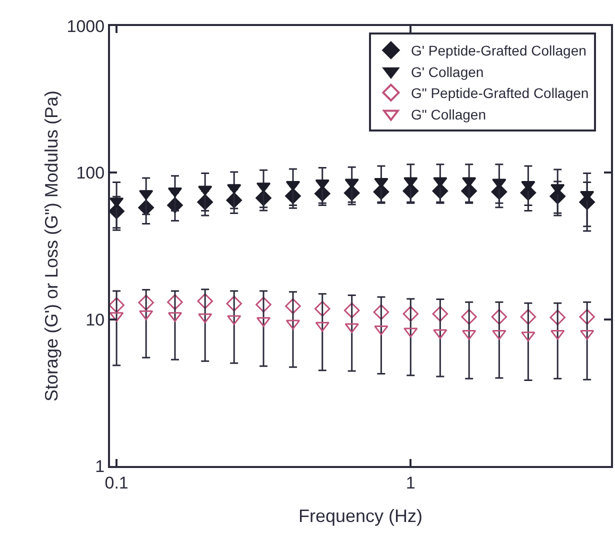  What do you see at coordinates (498, 50) in the screenshot?
I see `legend-label: G' Peptide-Grafted Collagen` at bounding box center [498, 50].